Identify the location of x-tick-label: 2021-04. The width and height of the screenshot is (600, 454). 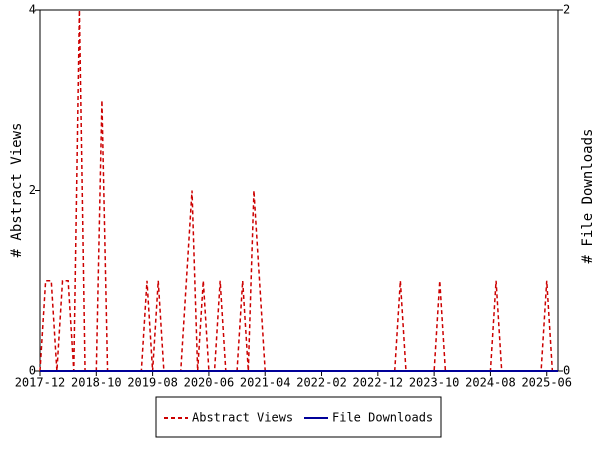
(265, 383).